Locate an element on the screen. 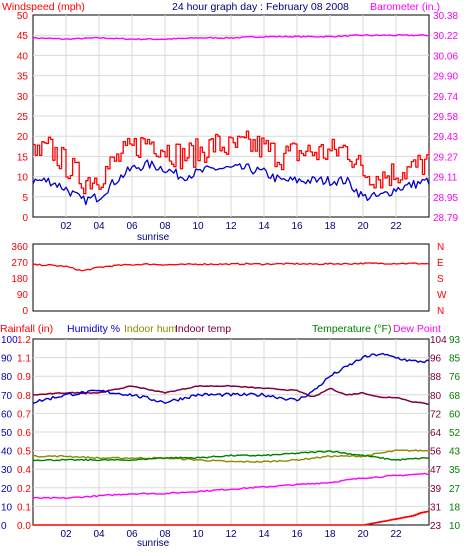  humidity-tick-label: 50 is located at coordinates (7, 433).